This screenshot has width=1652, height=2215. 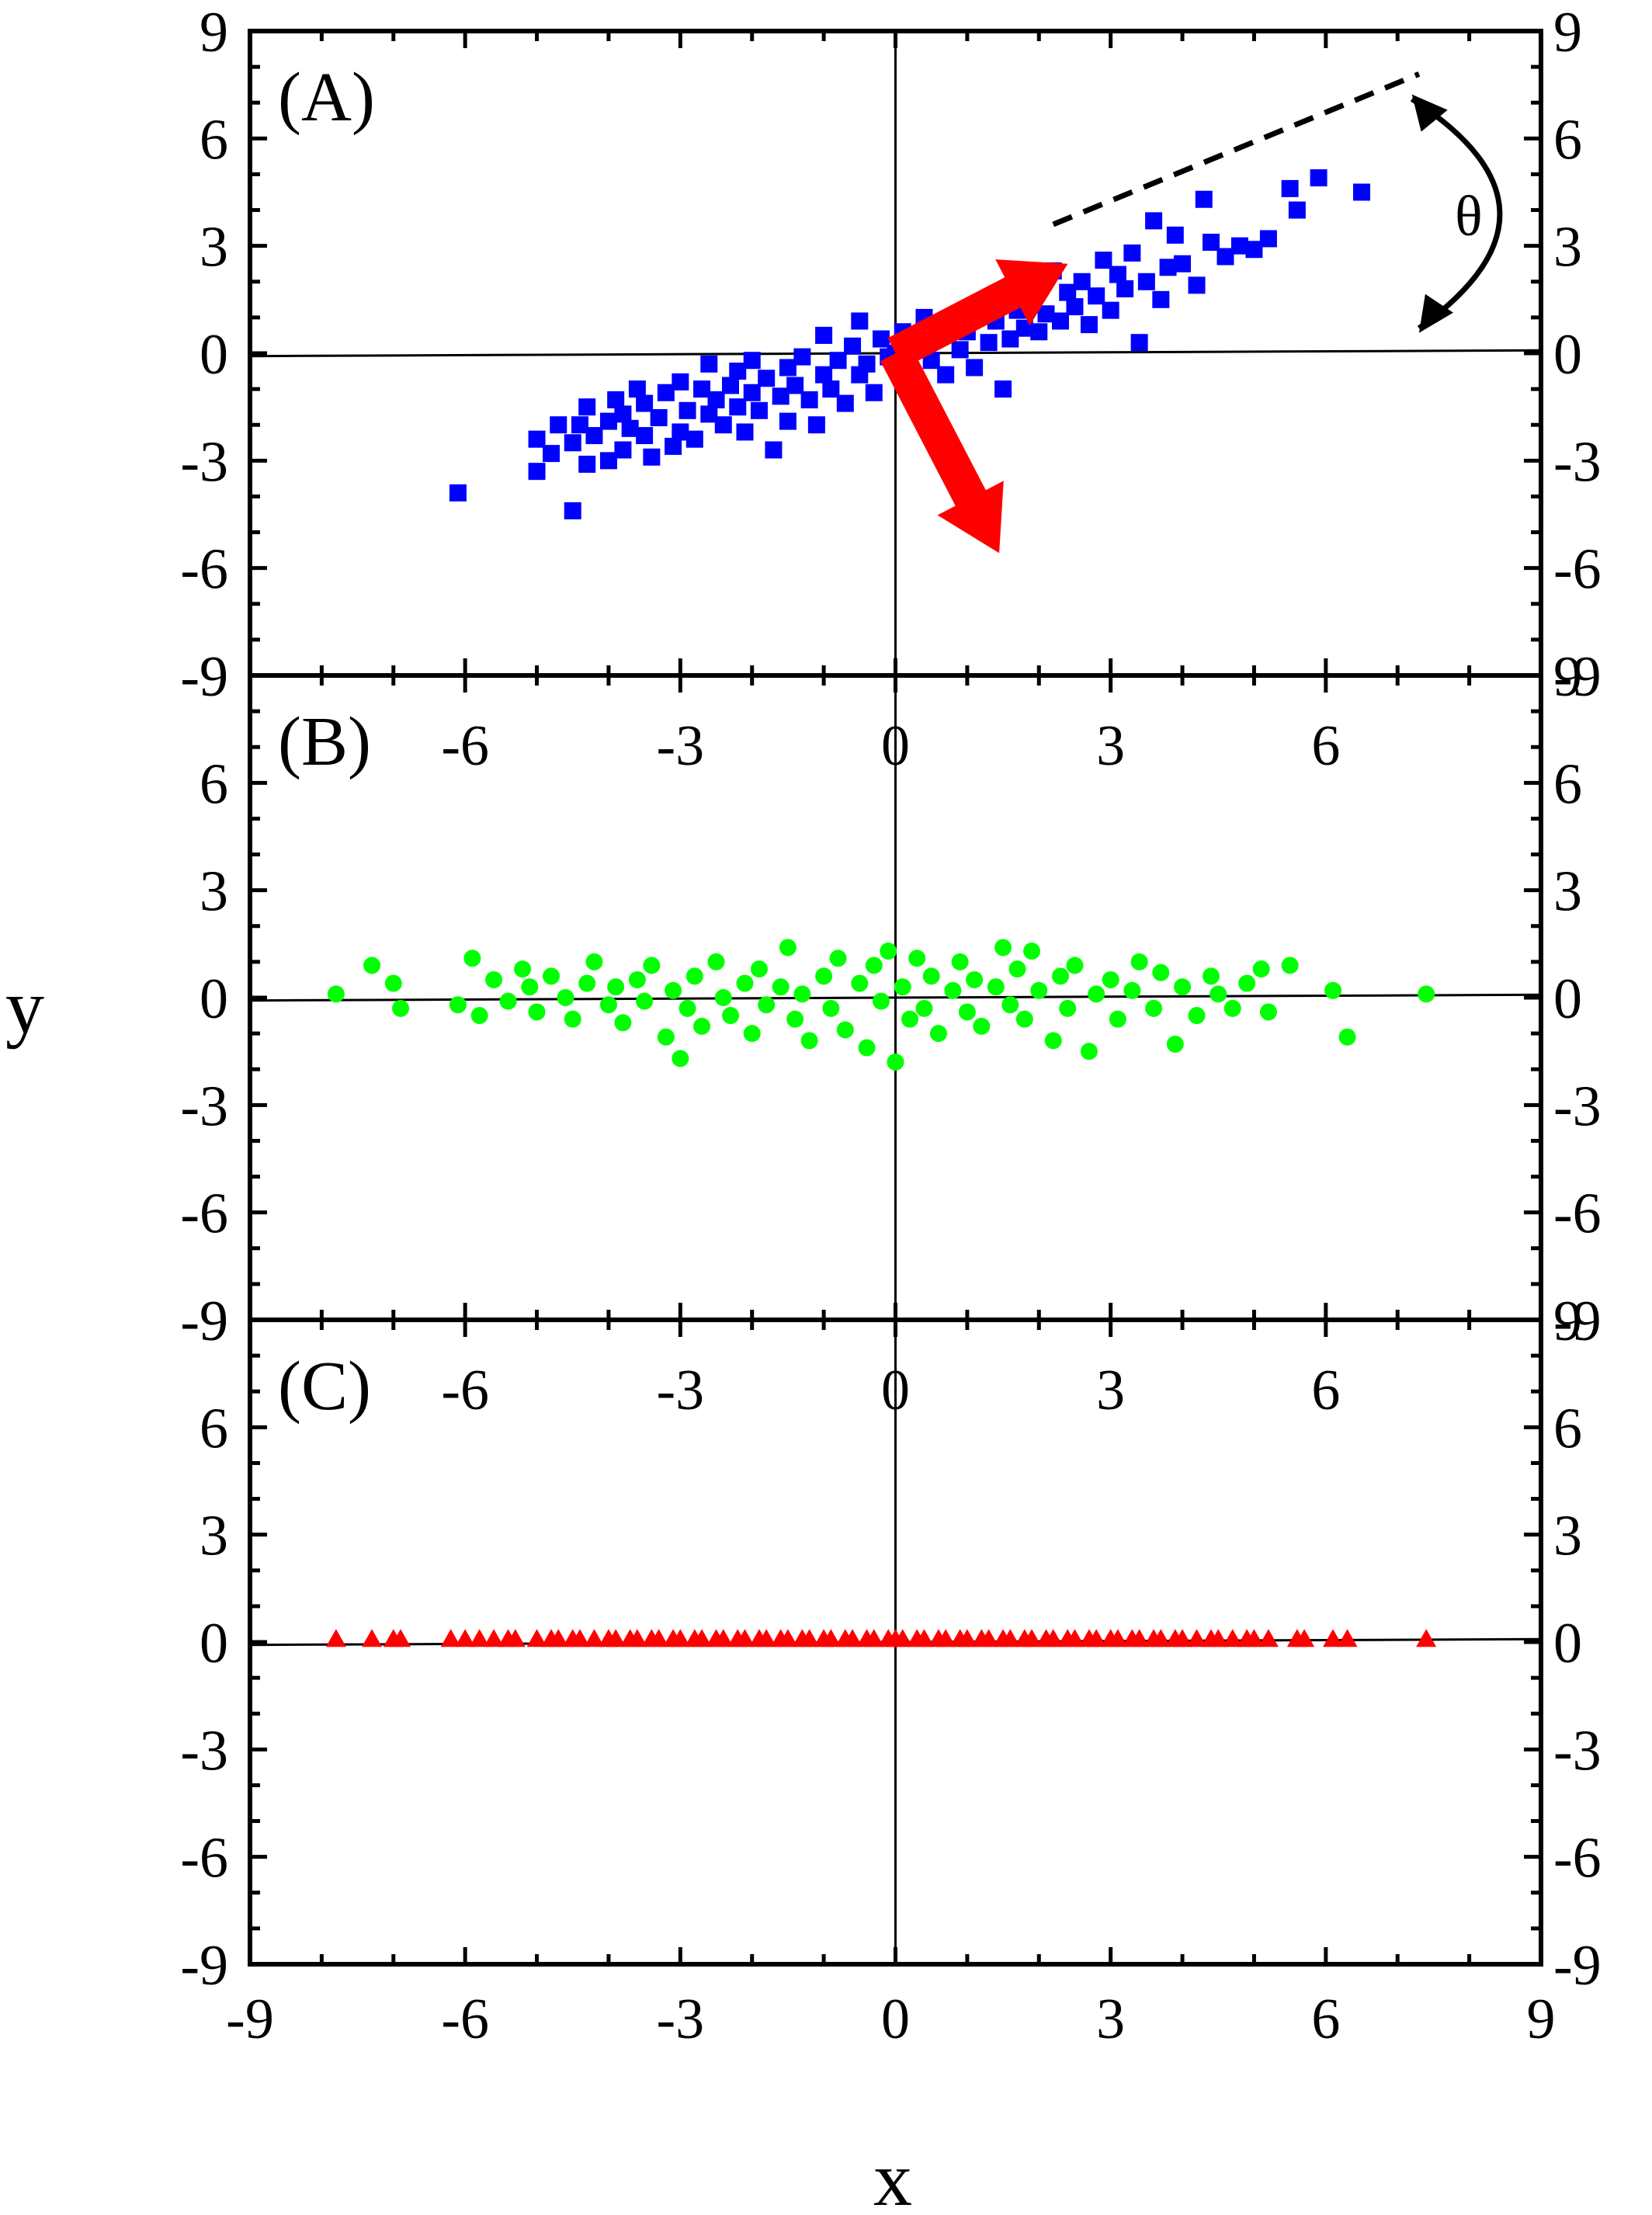 What do you see at coordinates (1468, 216) in the screenshot?
I see `theta-label: θ` at bounding box center [1468, 216].